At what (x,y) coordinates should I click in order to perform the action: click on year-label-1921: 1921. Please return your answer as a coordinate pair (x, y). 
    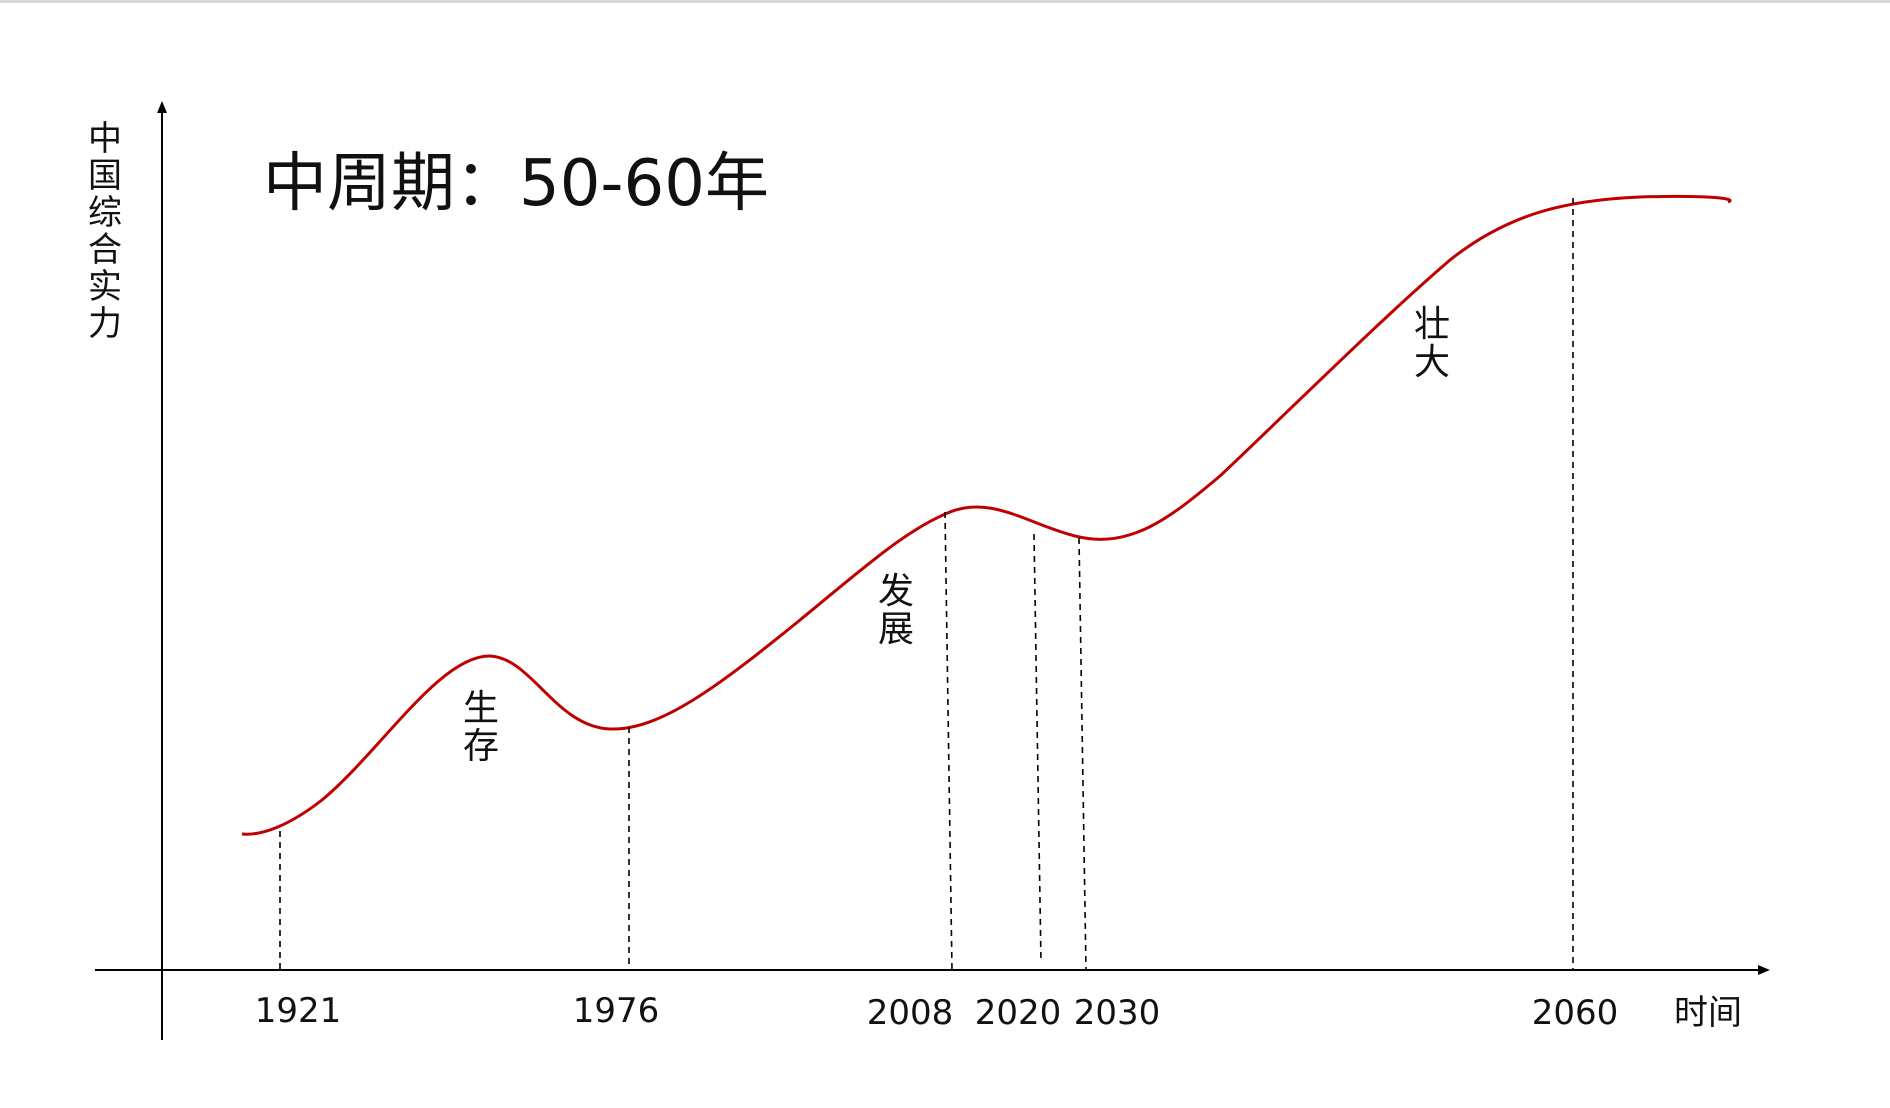
    Looking at the image, I should click on (298, 1011).